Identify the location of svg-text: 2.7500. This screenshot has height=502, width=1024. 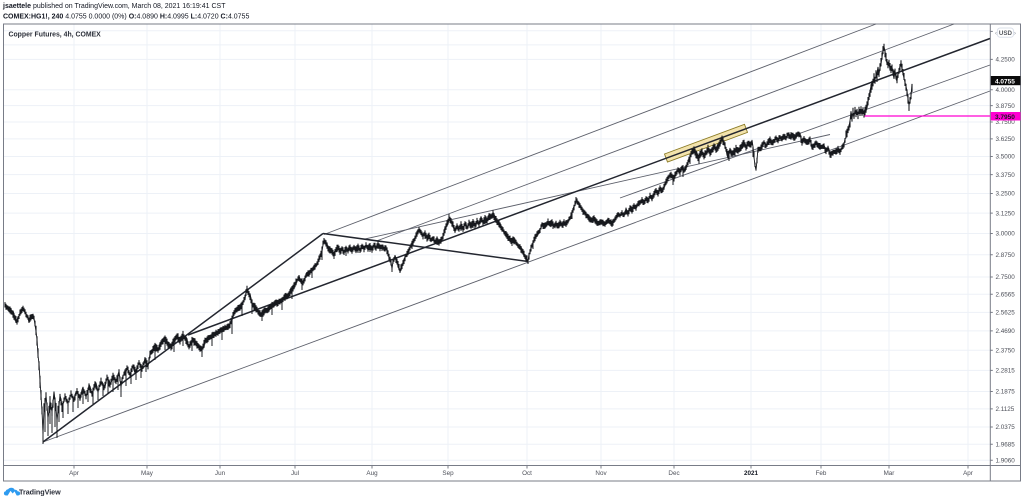
(1006, 277).